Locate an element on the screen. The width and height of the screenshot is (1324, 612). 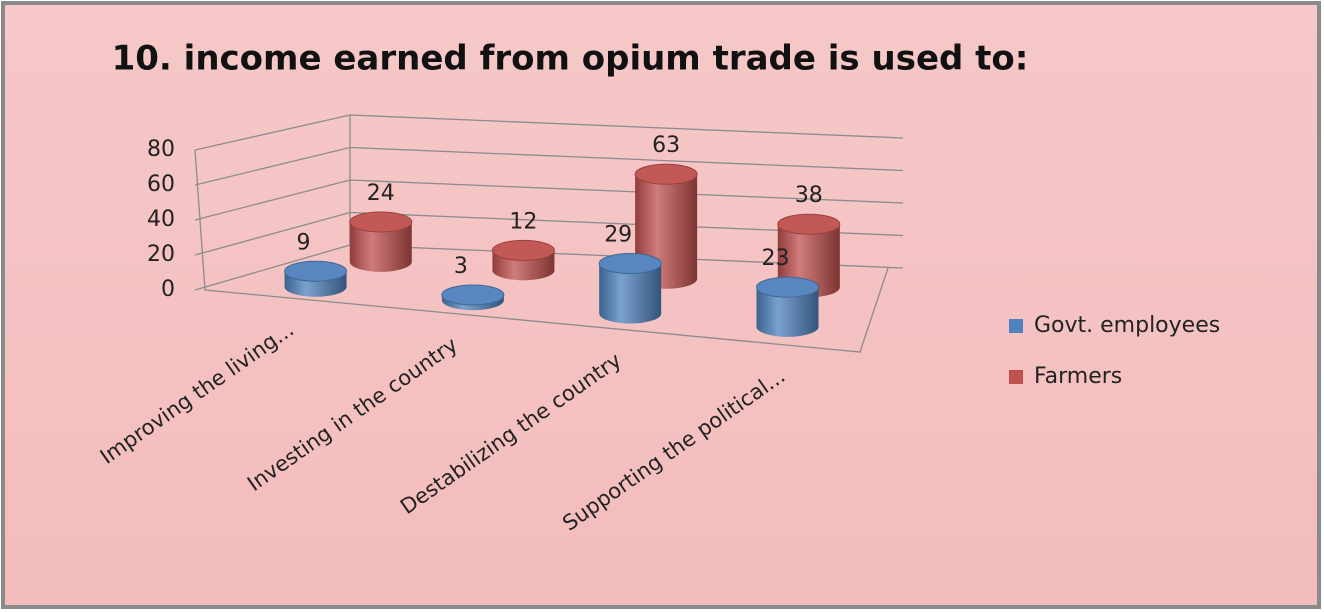
data-label: 23 is located at coordinates (776, 258).